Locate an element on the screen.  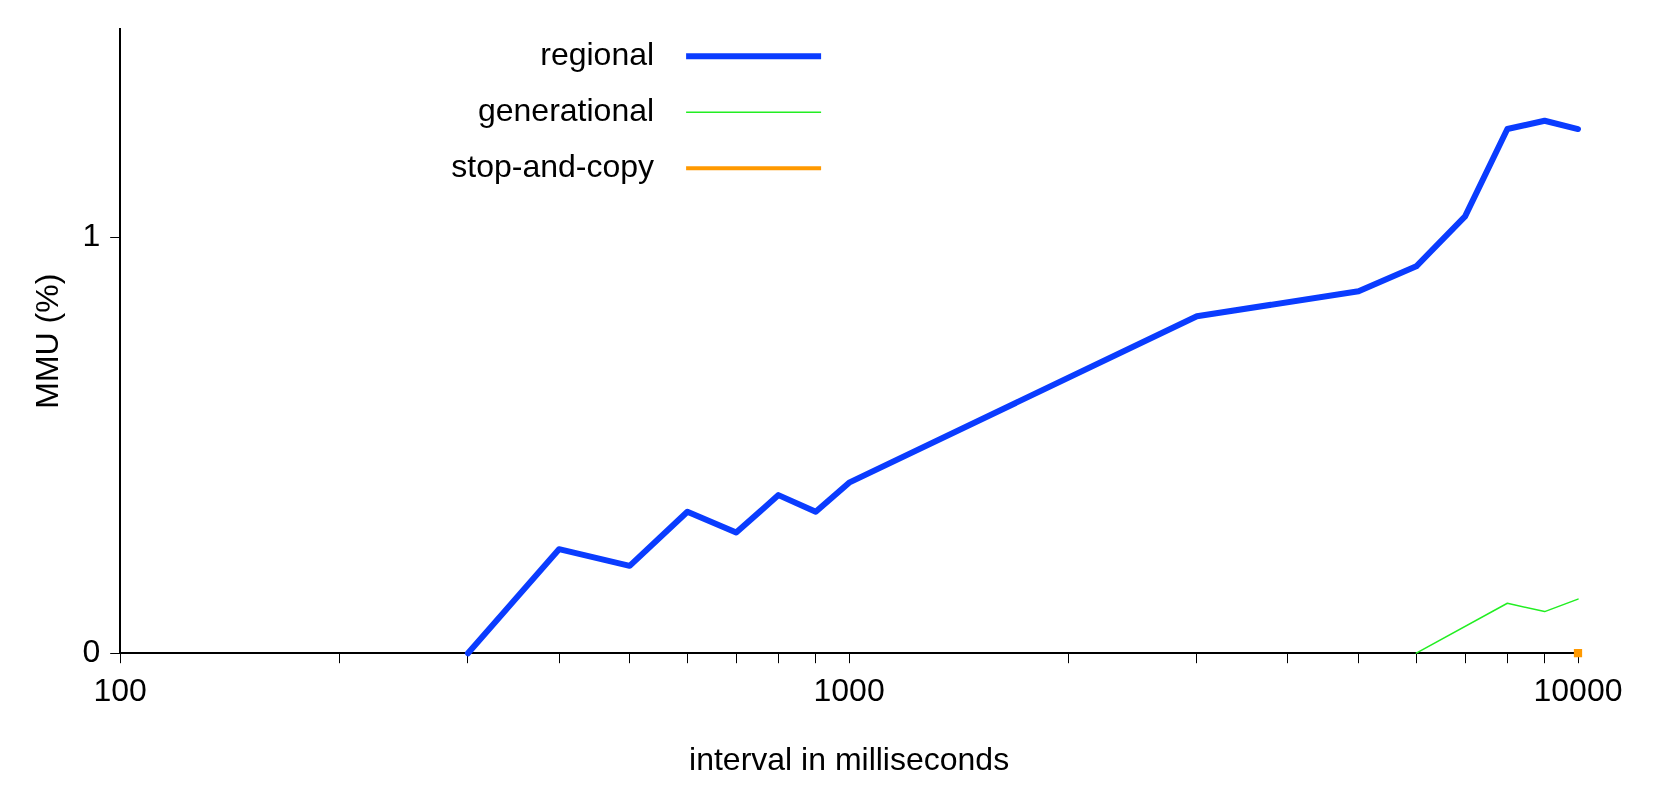
legend-label: stop-and-copy is located at coordinates (553, 166).